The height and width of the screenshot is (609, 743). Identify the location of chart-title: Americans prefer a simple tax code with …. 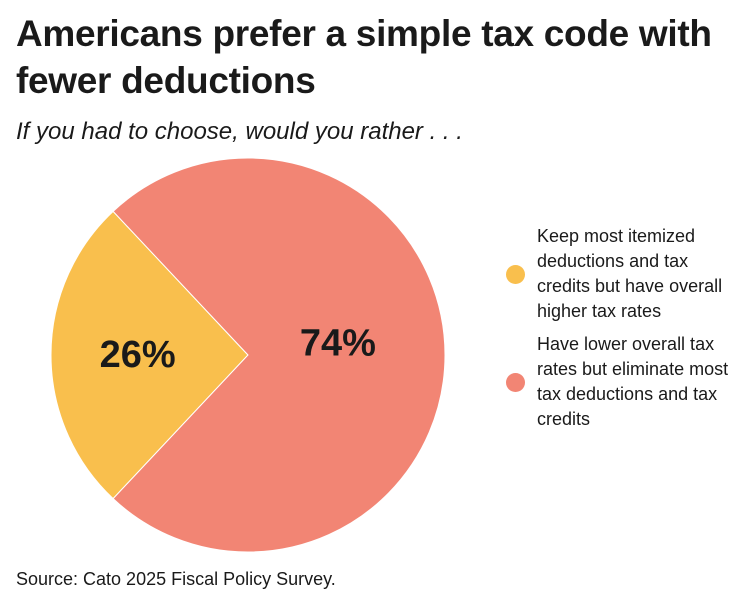
(364, 57).